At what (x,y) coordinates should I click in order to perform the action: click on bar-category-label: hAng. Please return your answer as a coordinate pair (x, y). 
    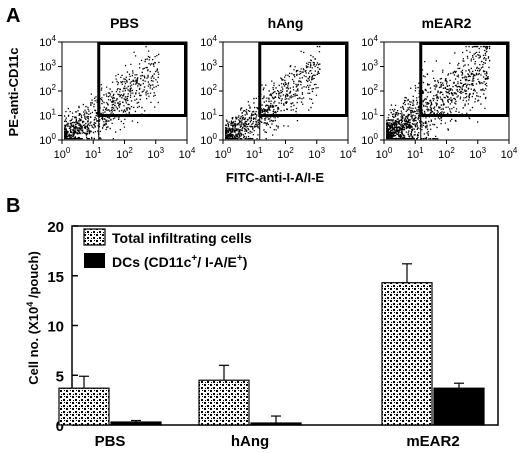
    Looking at the image, I should click on (250, 441).